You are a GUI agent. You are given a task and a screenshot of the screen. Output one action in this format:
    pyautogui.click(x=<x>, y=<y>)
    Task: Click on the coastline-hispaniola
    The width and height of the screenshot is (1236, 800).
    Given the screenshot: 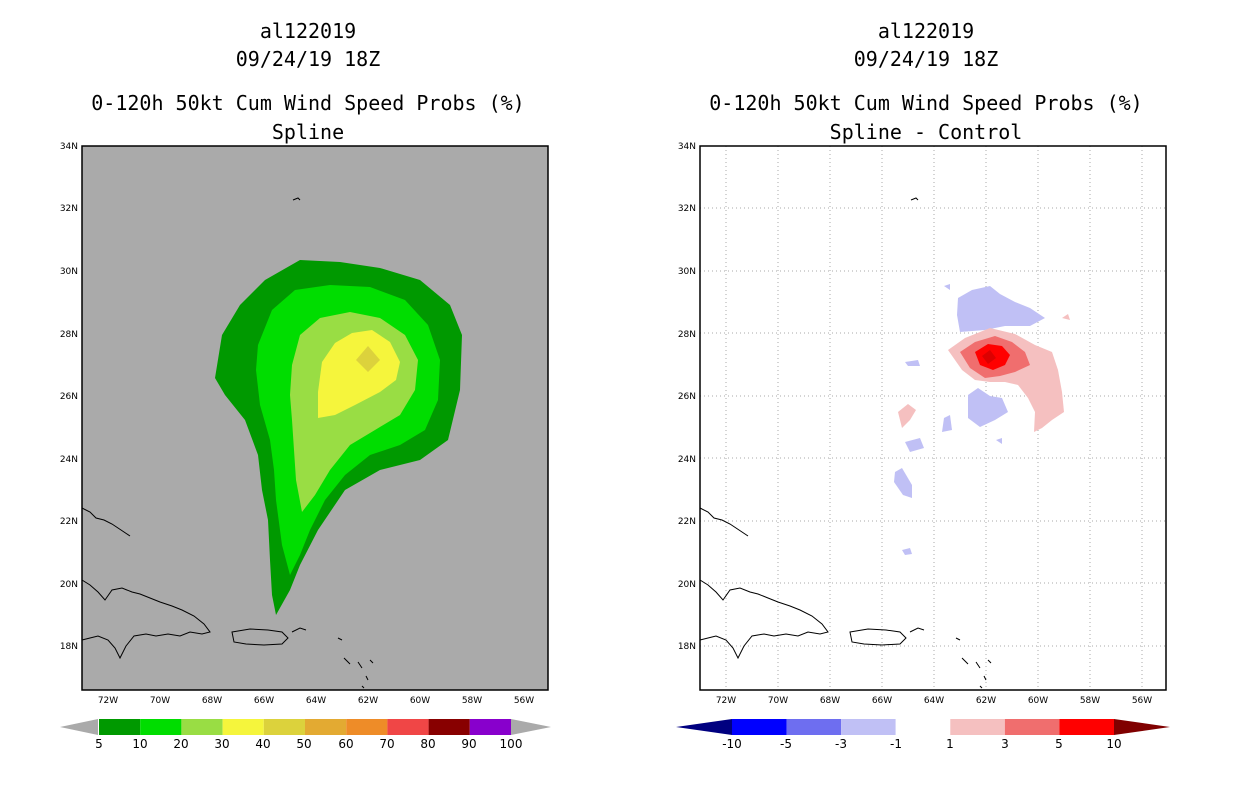 What is the action you would take?
    pyautogui.click(x=146, y=619)
    